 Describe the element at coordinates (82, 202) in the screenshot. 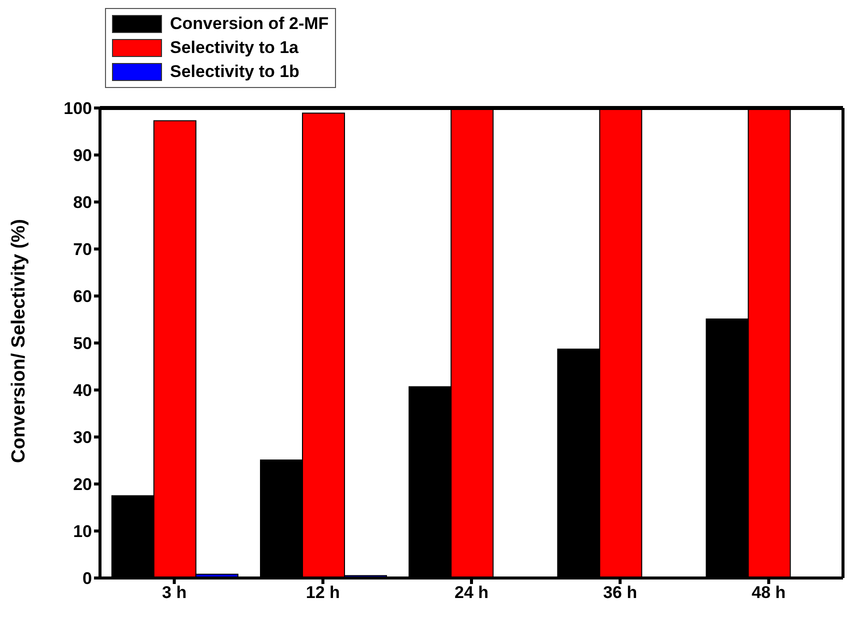

I see `y-tick-label: 80` at that location.